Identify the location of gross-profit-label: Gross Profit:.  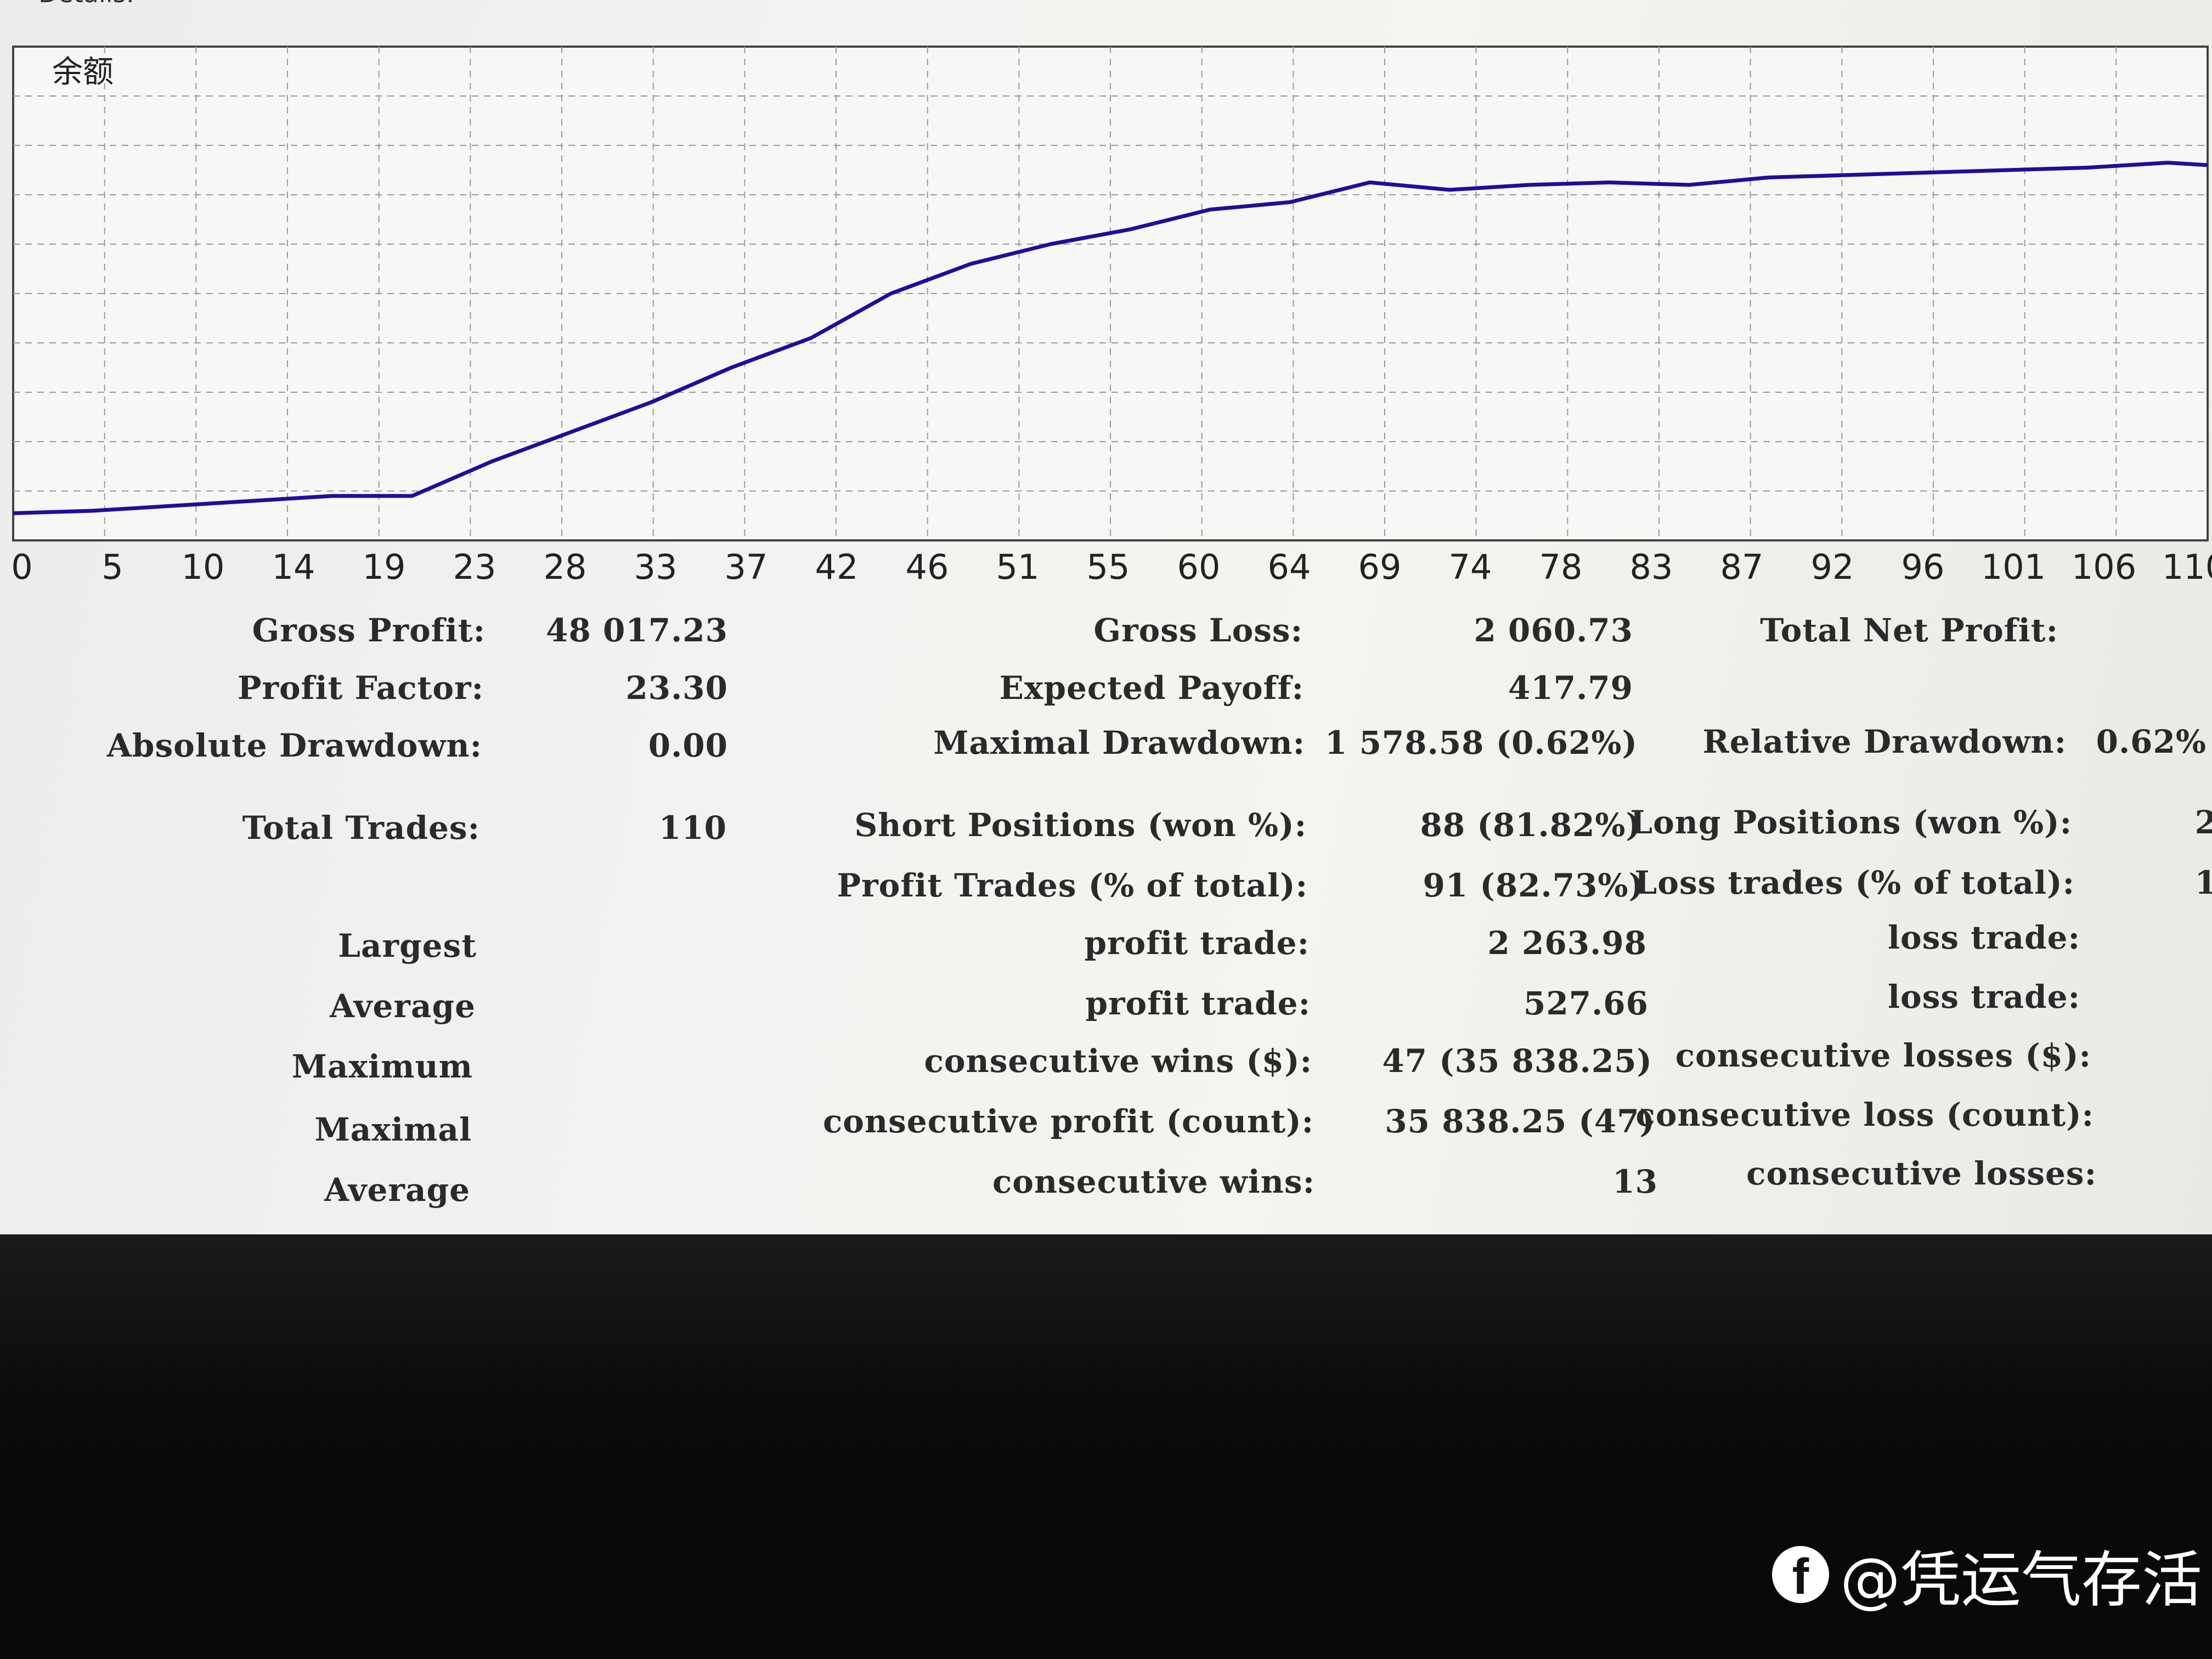
(369, 630).